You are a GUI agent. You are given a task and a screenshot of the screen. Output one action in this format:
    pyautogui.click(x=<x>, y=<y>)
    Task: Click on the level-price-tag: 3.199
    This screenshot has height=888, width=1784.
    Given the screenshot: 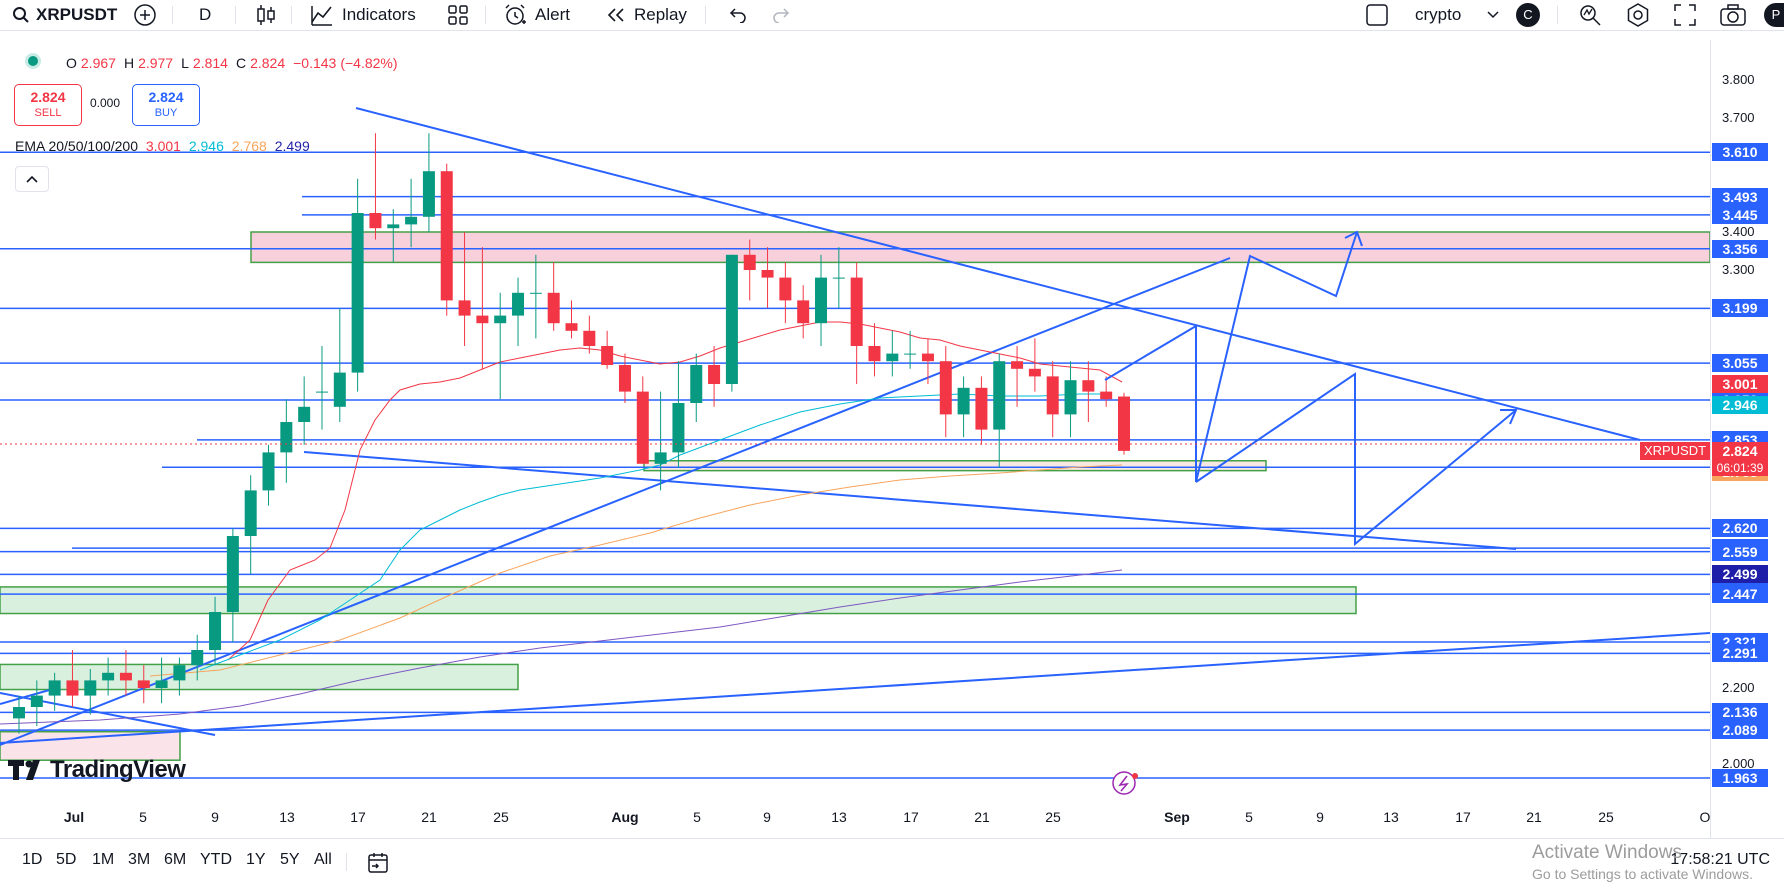 What is the action you would take?
    pyautogui.click(x=1740, y=308)
    